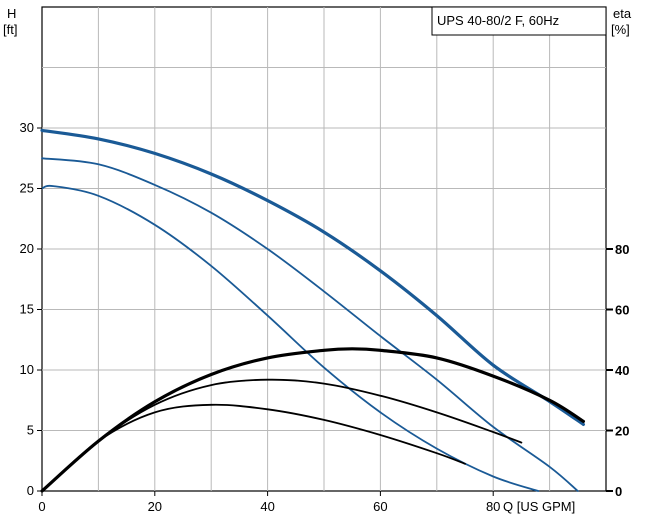 The image size is (647, 516). Describe the element at coordinates (27, 309) in the screenshot. I see `y-left-tick-label: 15` at that location.